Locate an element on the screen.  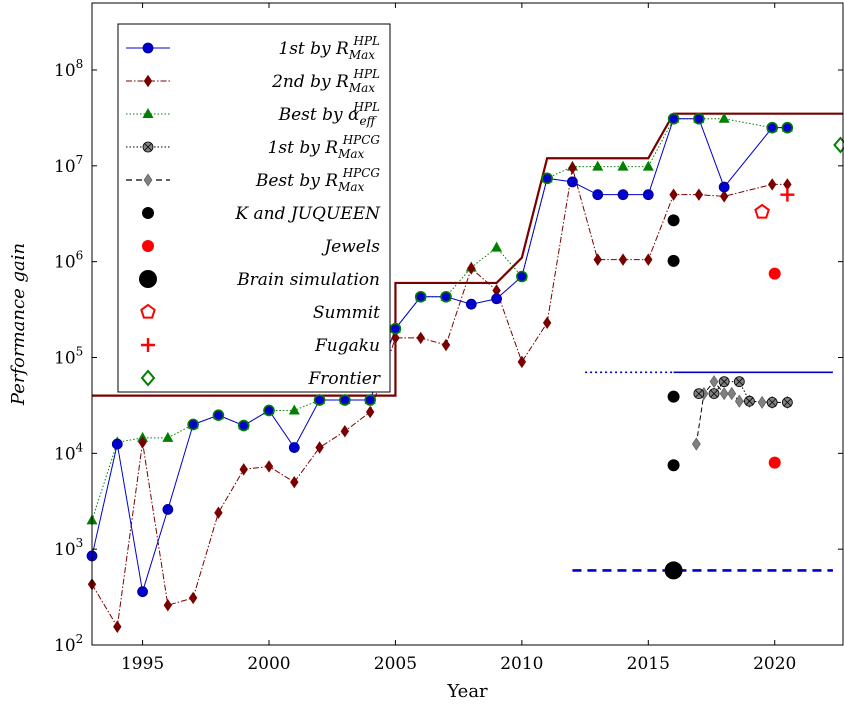
x-axis-title: Year is located at coordinates (467, 691).